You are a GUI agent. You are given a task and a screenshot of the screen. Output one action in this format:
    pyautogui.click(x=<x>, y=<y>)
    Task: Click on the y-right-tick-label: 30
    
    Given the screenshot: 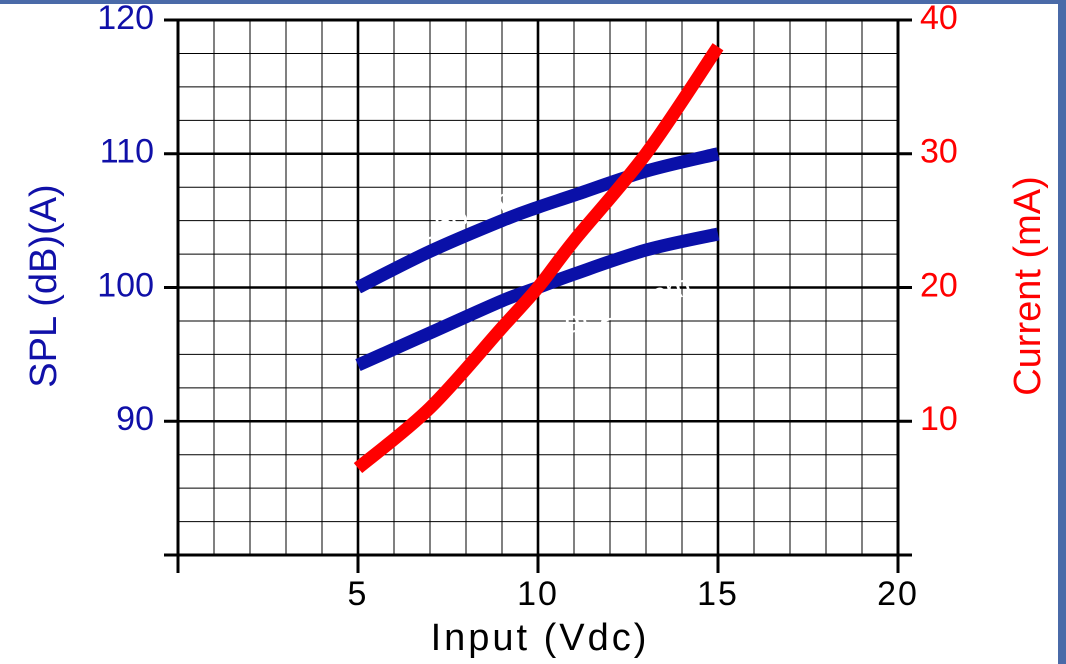 What is the action you would take?
    pyautogui.click(x=939, y=152)
    